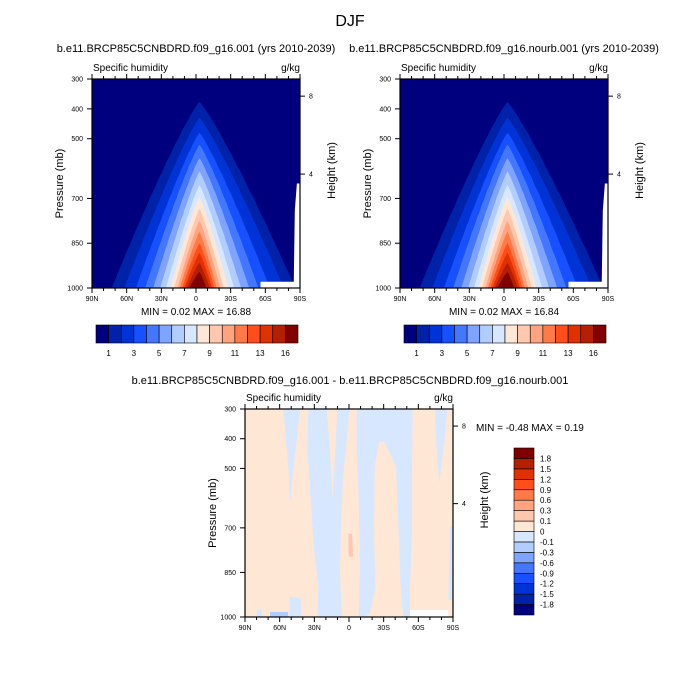 This screenshot has width=700, height=700. I want to click on topography-mask, so click(280, 235).